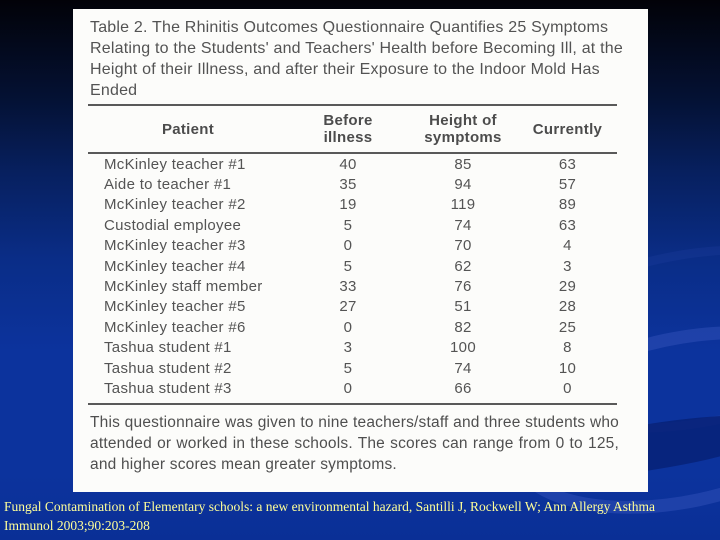 This screenshot has width=720, height=540. Describe the element at coordinates (567, 130) in the screenshot. I see `column-header-currently: Currently` at that location.